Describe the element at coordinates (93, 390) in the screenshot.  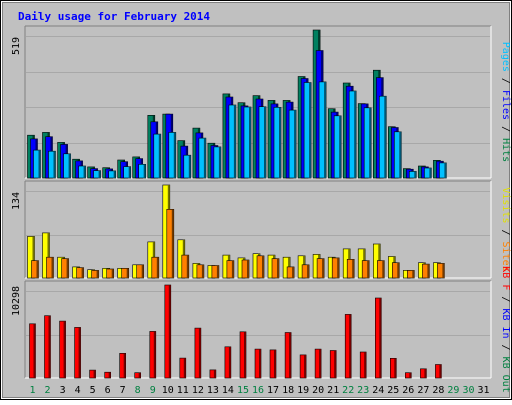
I see `x-tick-label-day-5: 5` at that location.